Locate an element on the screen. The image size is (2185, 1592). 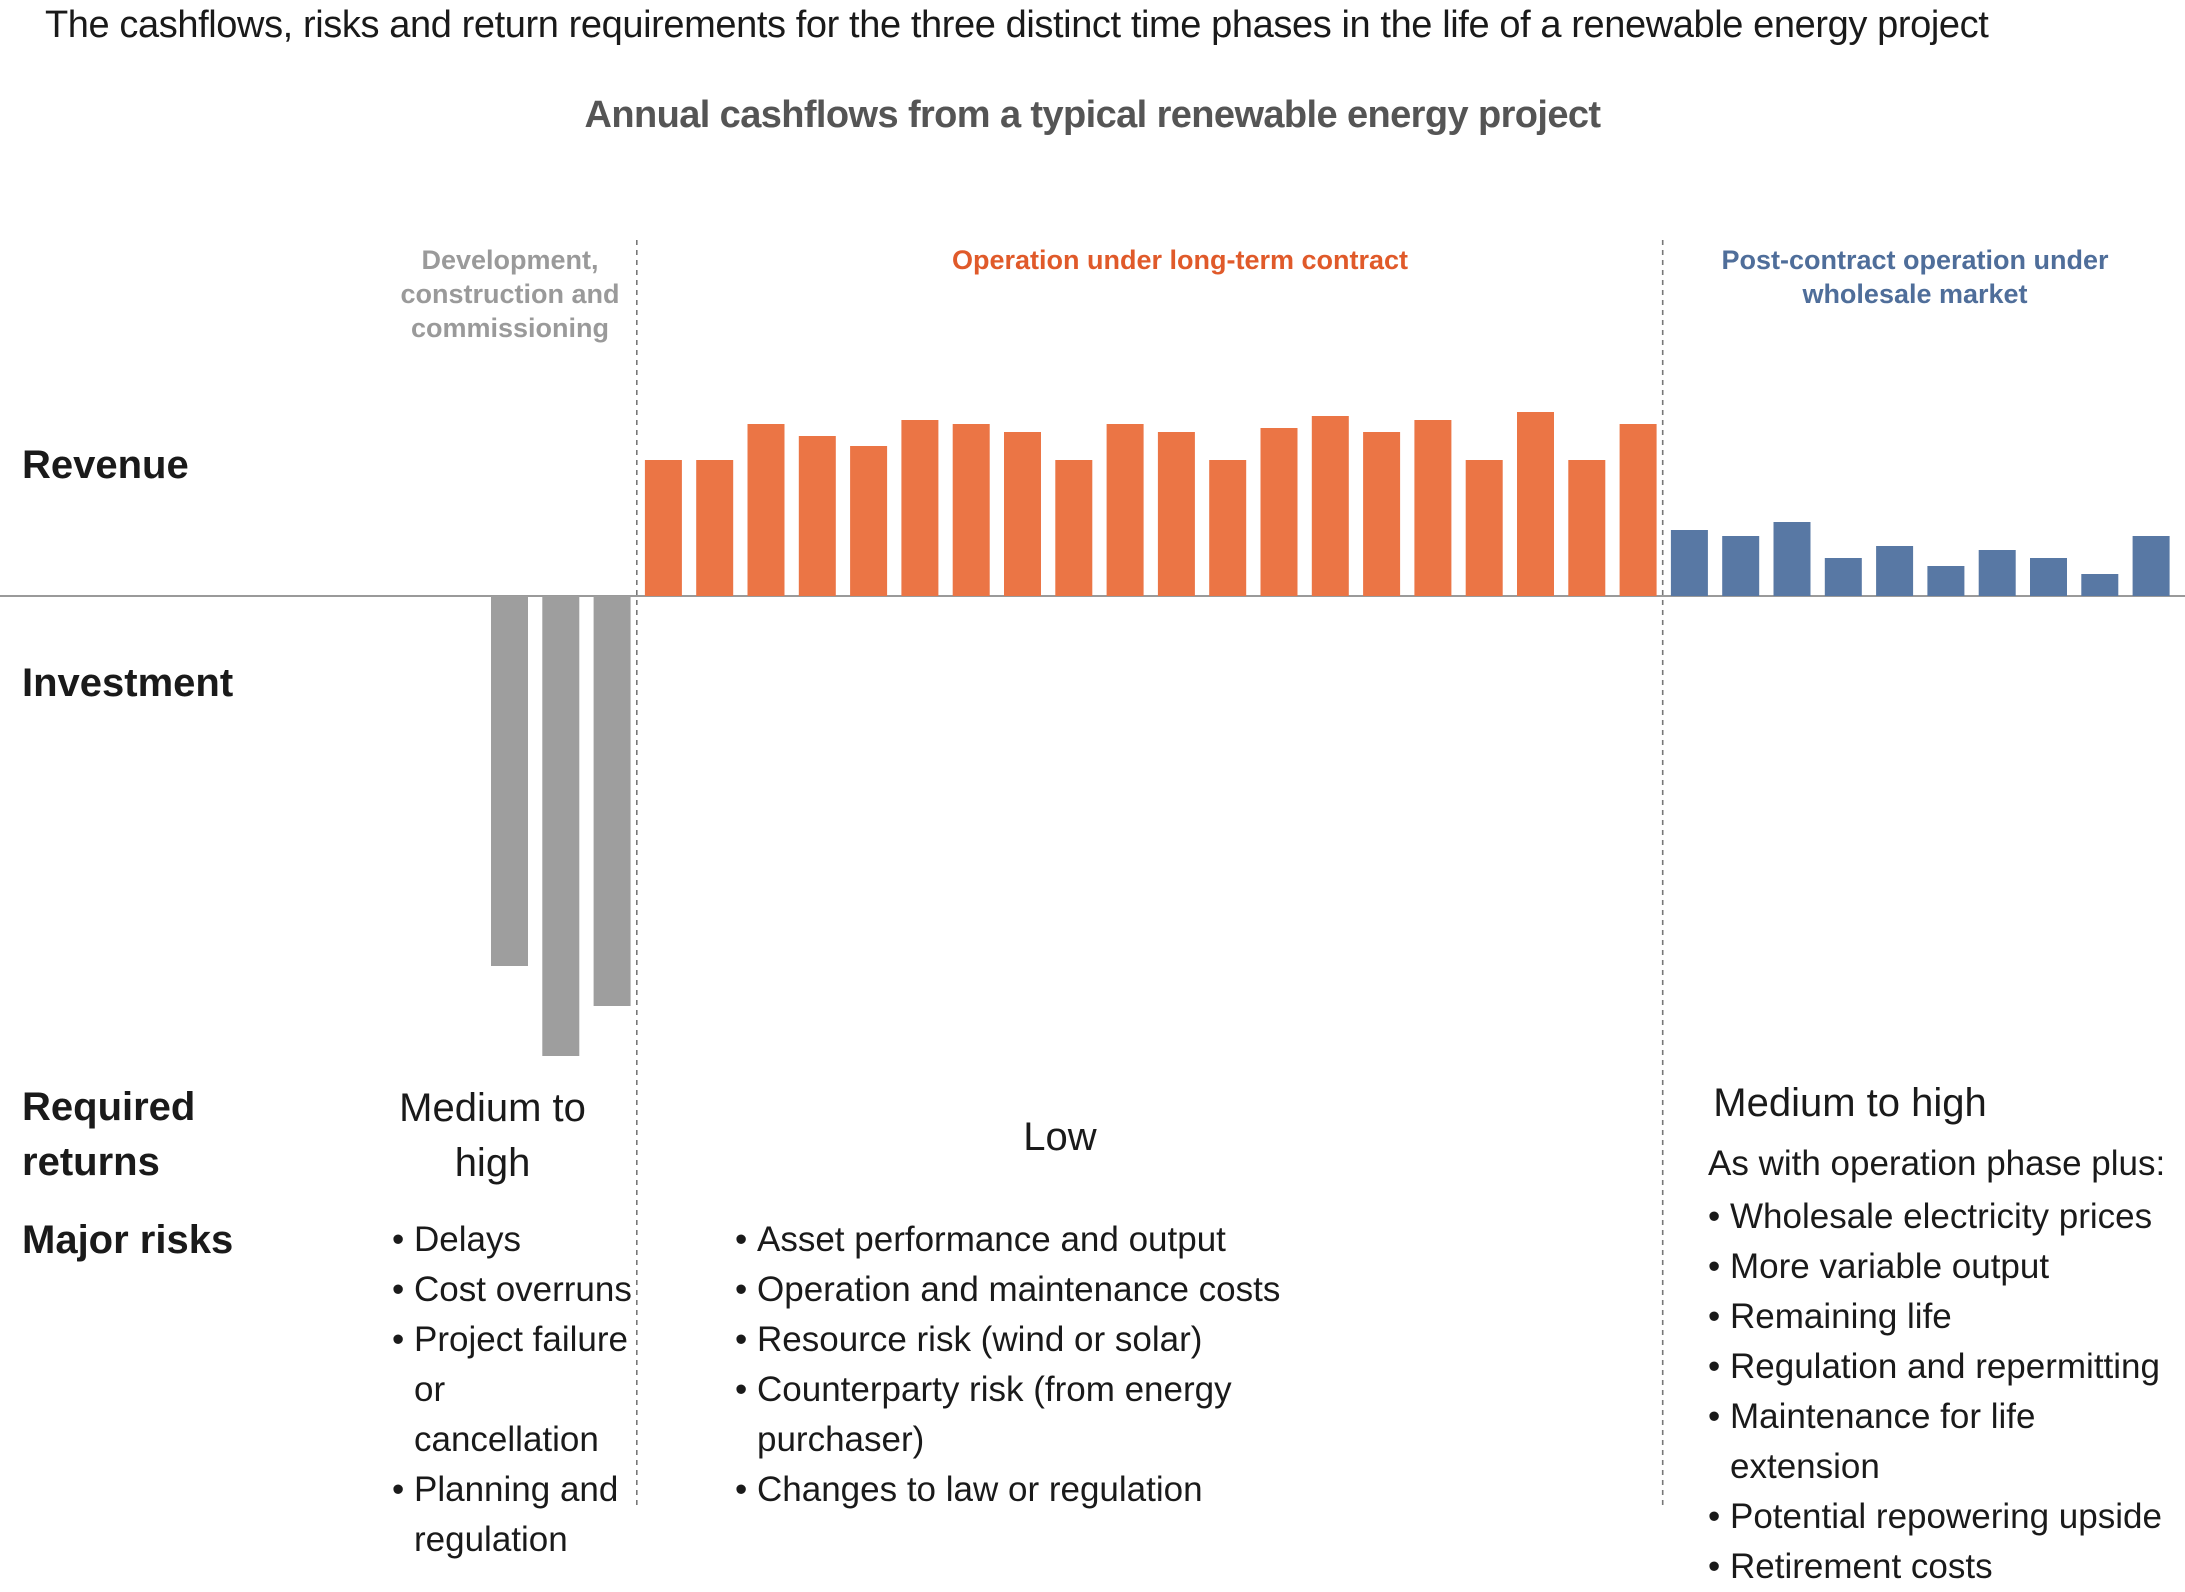
risk-item: More variable output is located at coordinates (1943, 1267).